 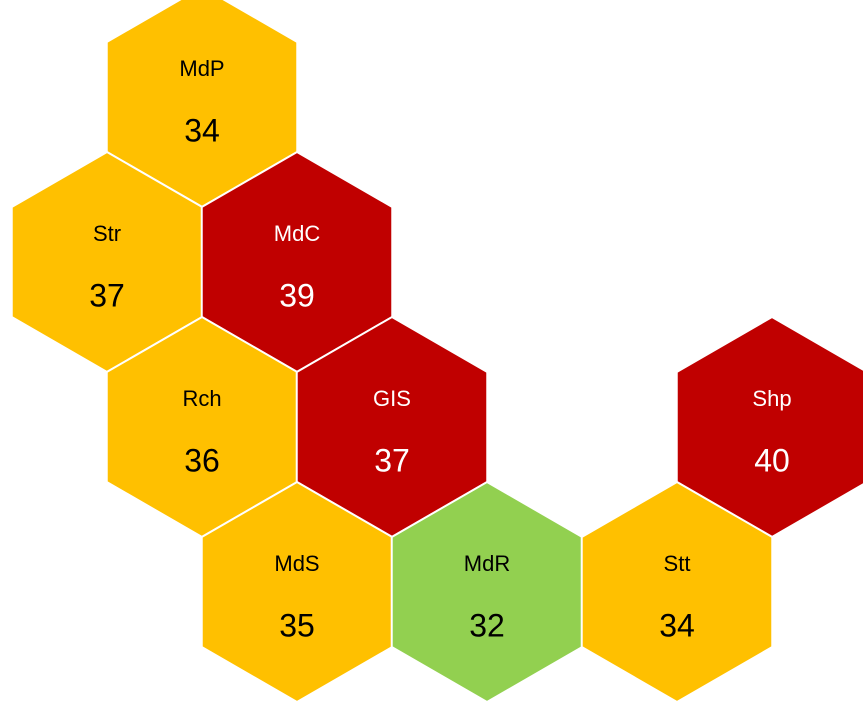 What do you see at coordinates (297, 625) in the screenshot?
I see `tile-value: 35` at bounding box center [297, 625].